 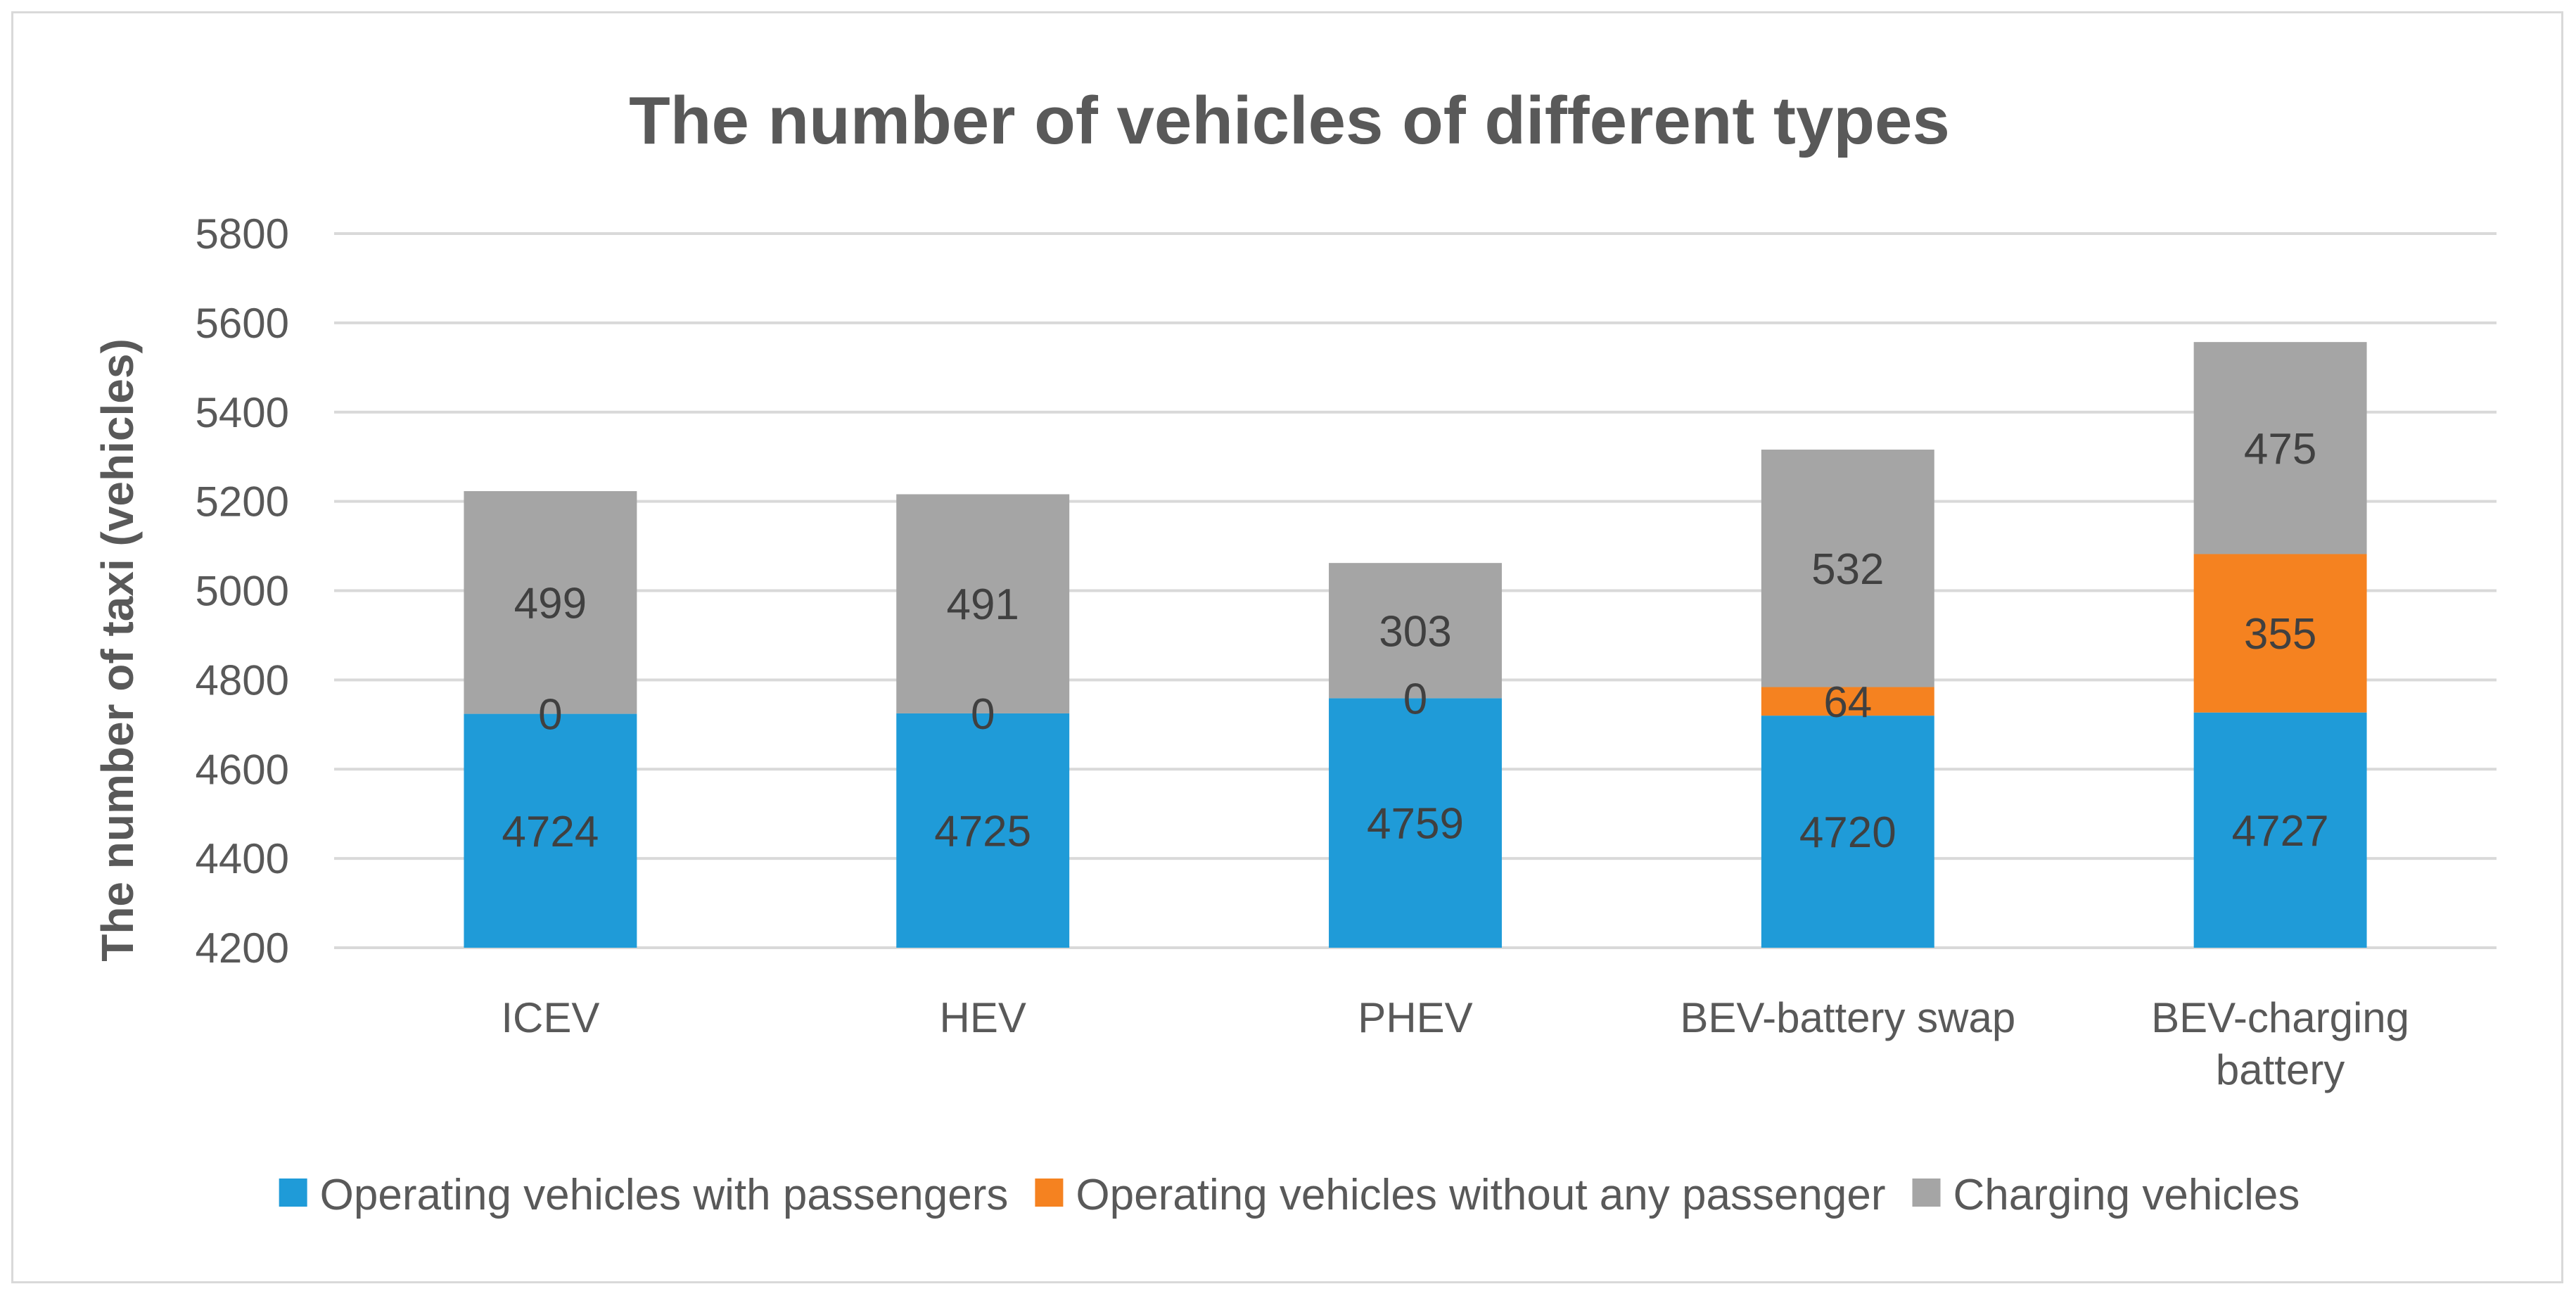 What do you see at coordinates (242, 769) in the screenshot?
I see `y-tick-label: 4600` at bounding box center [242, 769].